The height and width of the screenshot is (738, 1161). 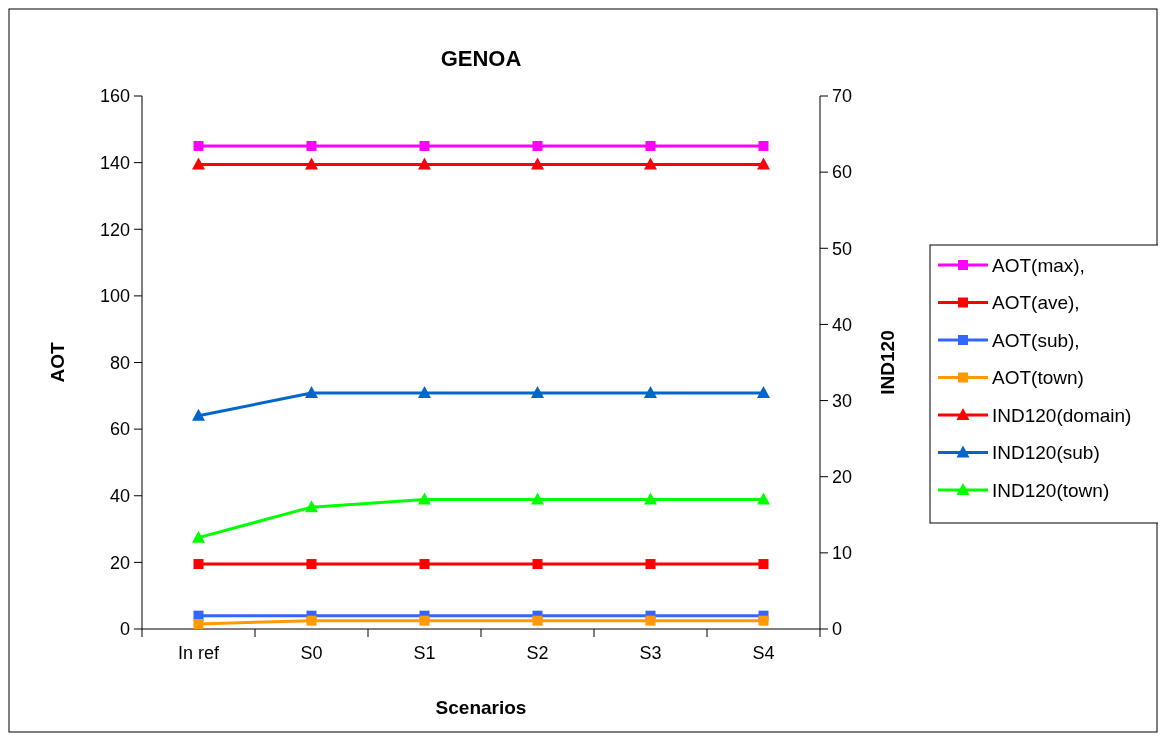 What do you see at coordinates (114, 229) in the screenshot?
I see `y-tick-label: 120` at bounding box center [114, 229].